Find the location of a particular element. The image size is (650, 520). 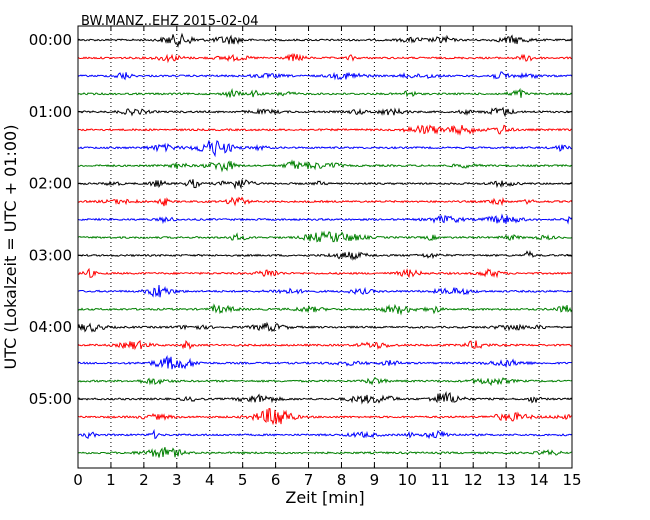

x-tick-label: 4 is located at coordinates (210, 480).